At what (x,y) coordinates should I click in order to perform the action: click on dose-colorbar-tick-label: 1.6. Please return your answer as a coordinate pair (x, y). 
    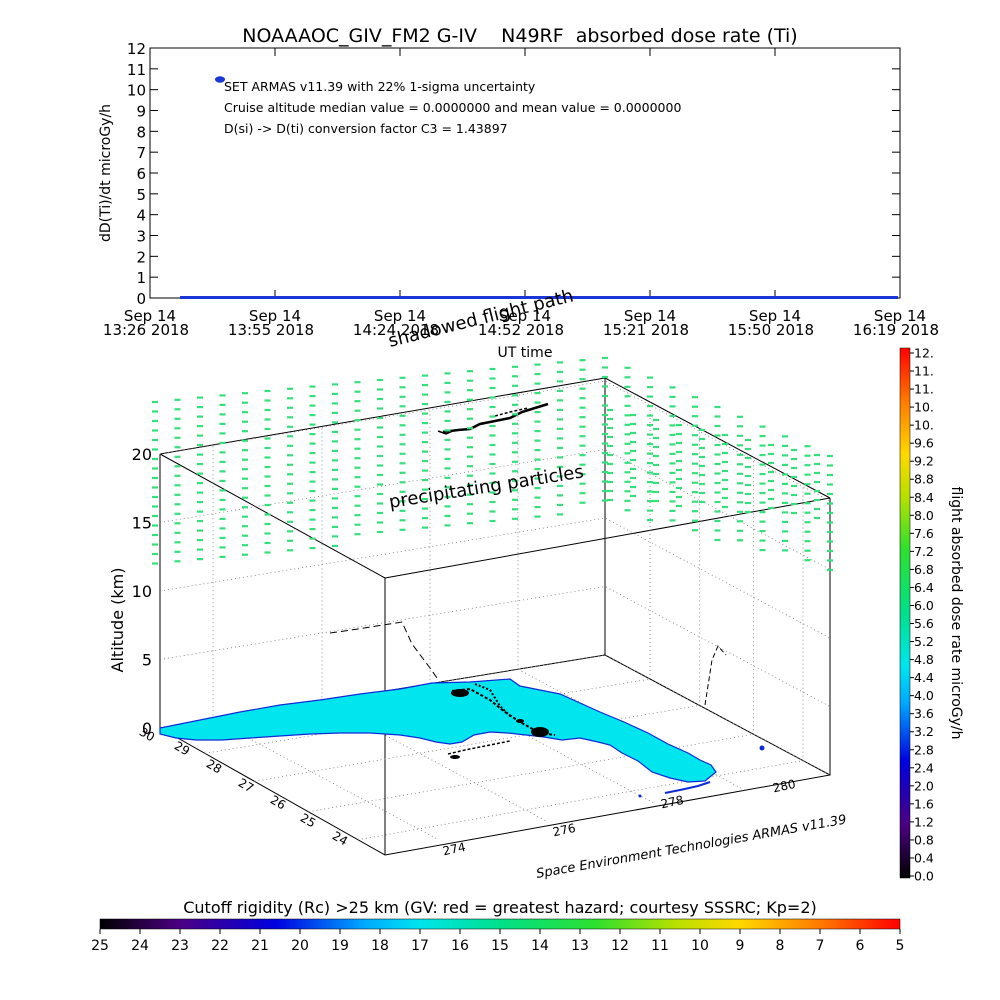
    Looking at the image, I should click on (924, 803).